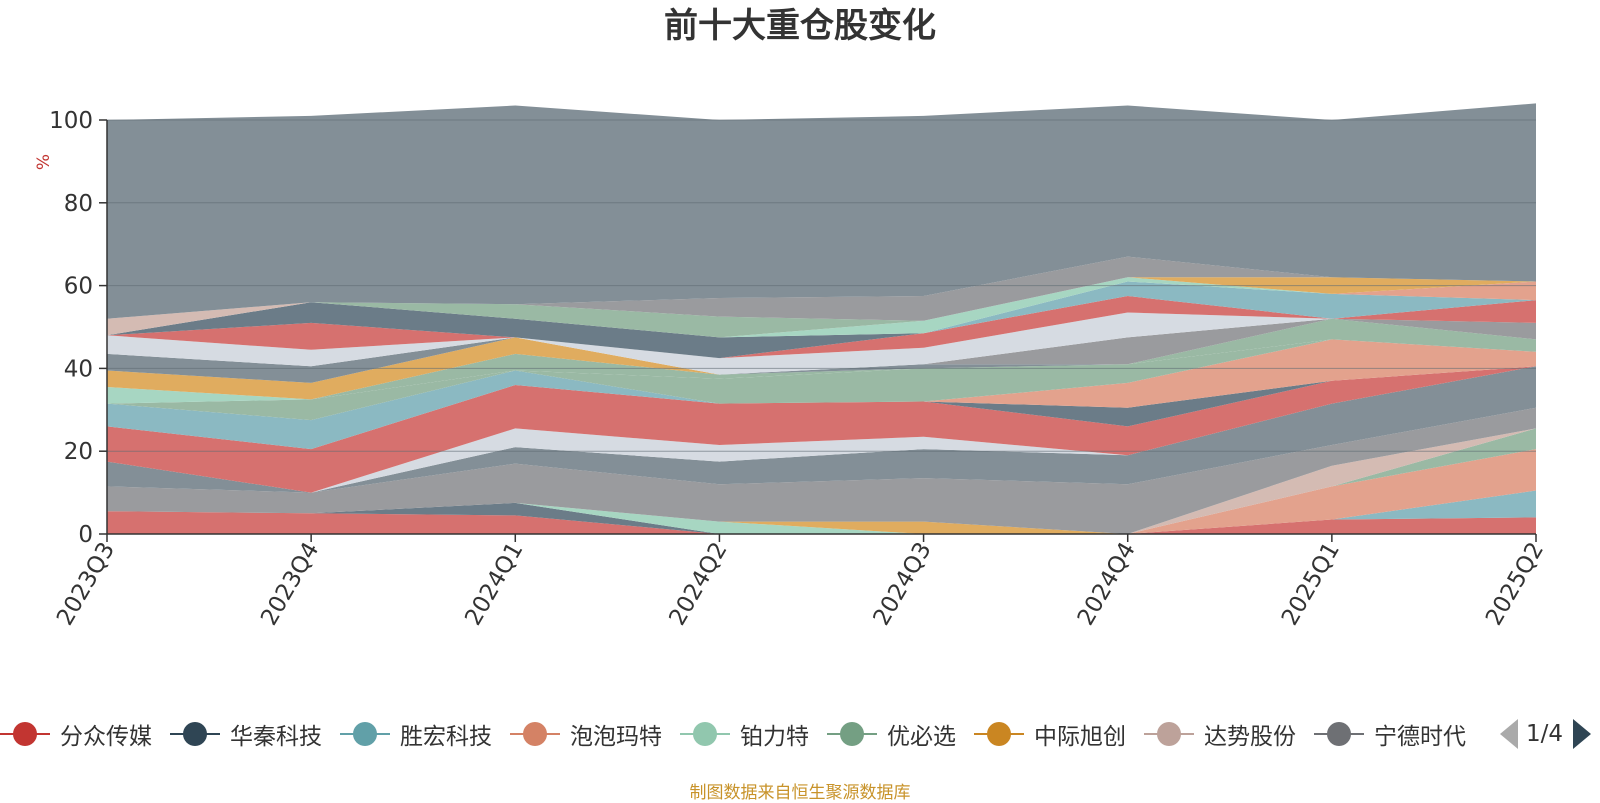  I want to click on source-note: 制图数据来自恒生聚源数据库, so click(800, 793).